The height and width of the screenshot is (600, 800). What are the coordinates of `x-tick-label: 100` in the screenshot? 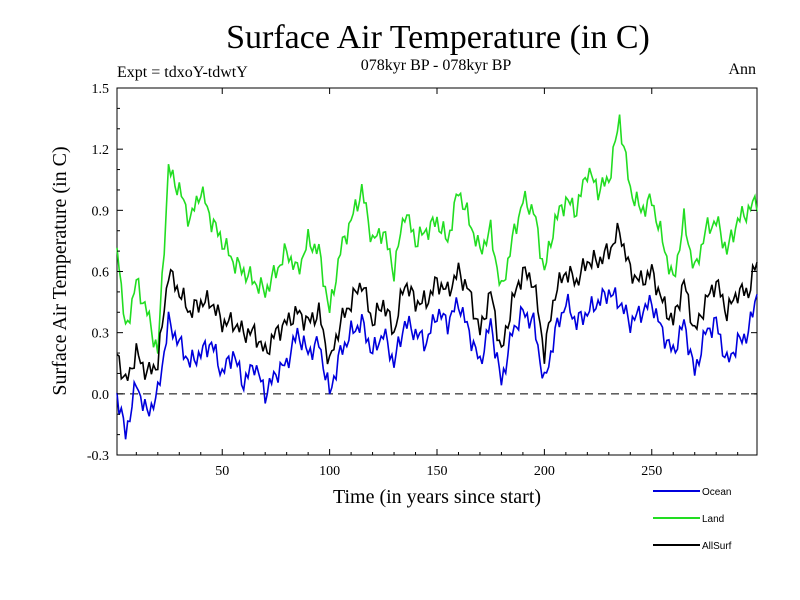 It's located at (329, 471).